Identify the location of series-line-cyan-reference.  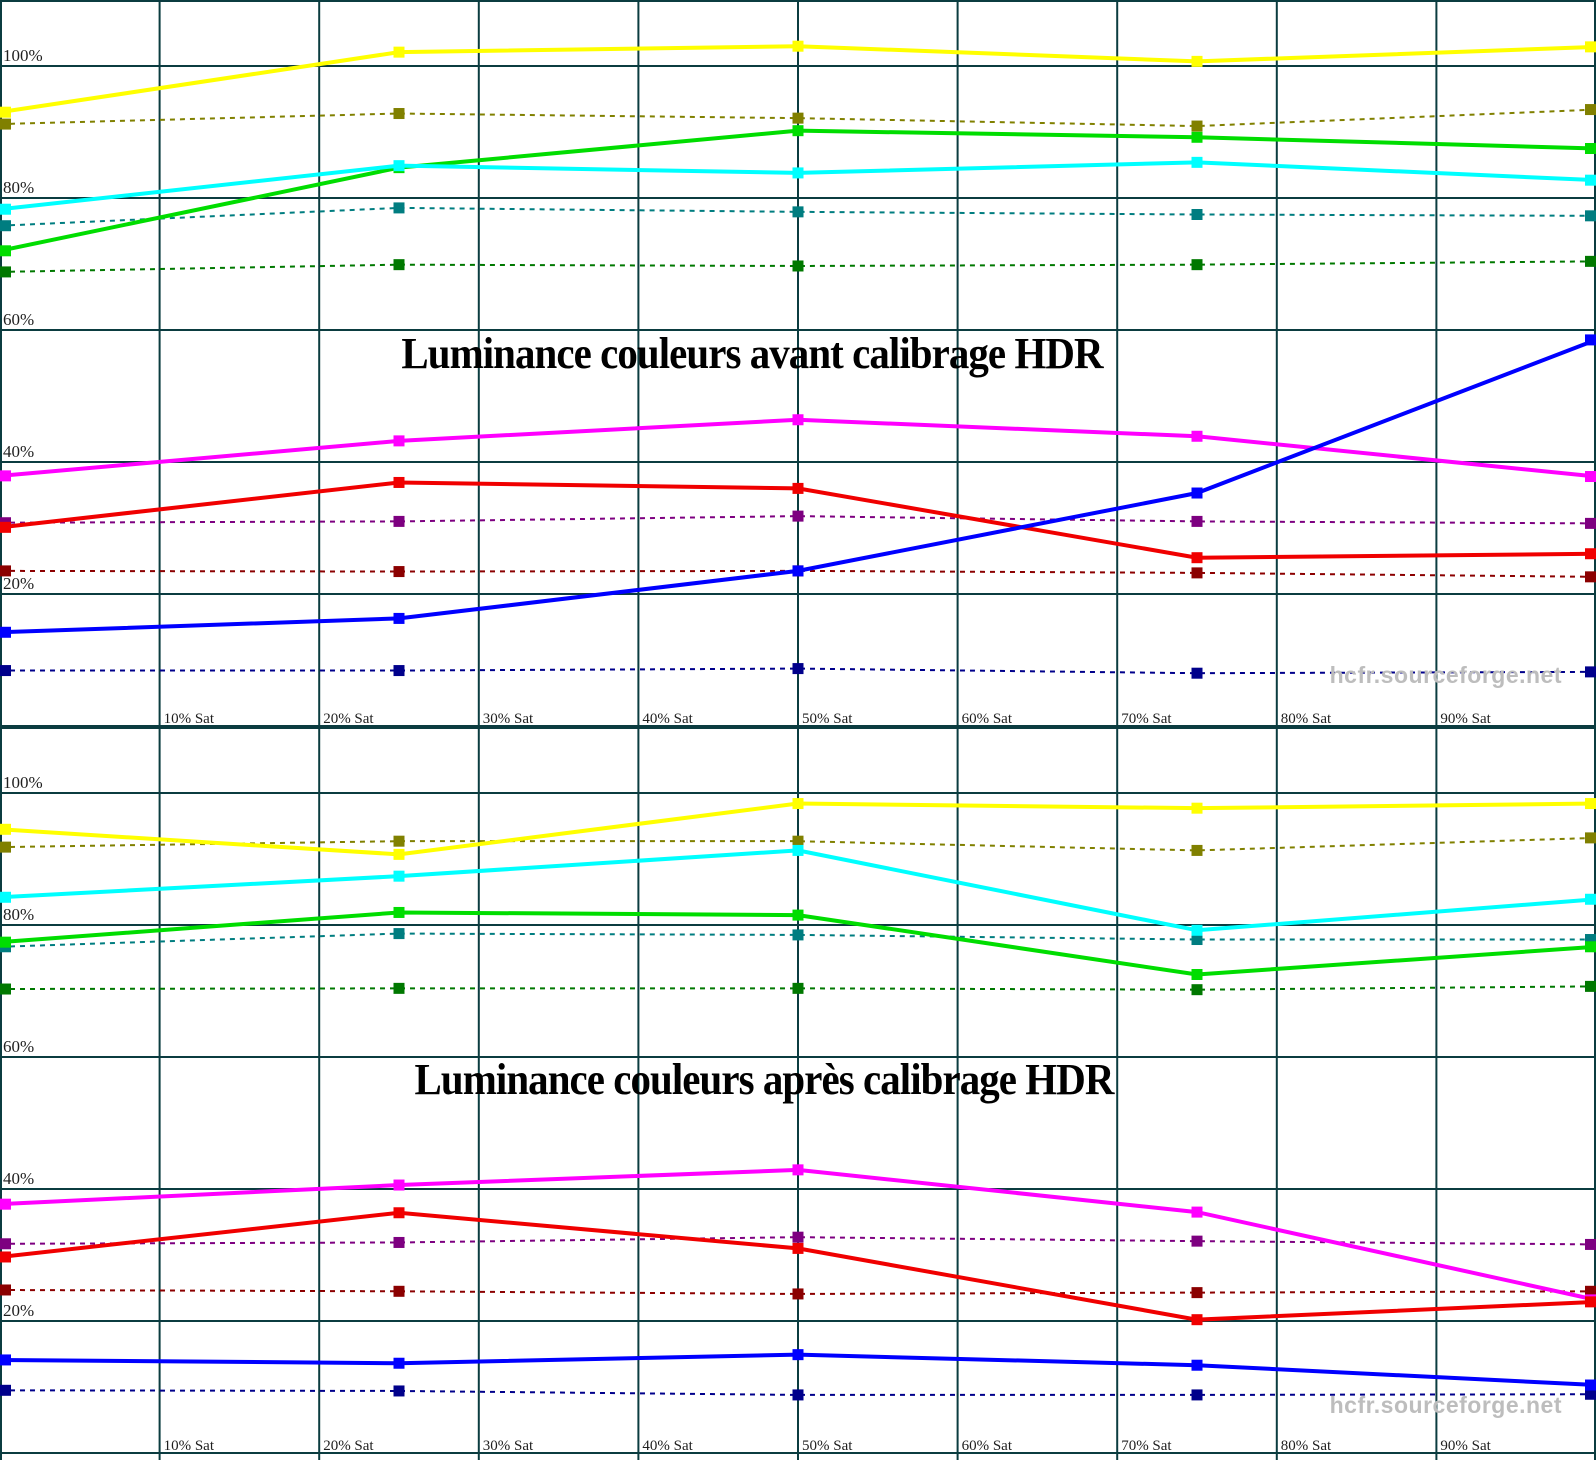
(798, 940).